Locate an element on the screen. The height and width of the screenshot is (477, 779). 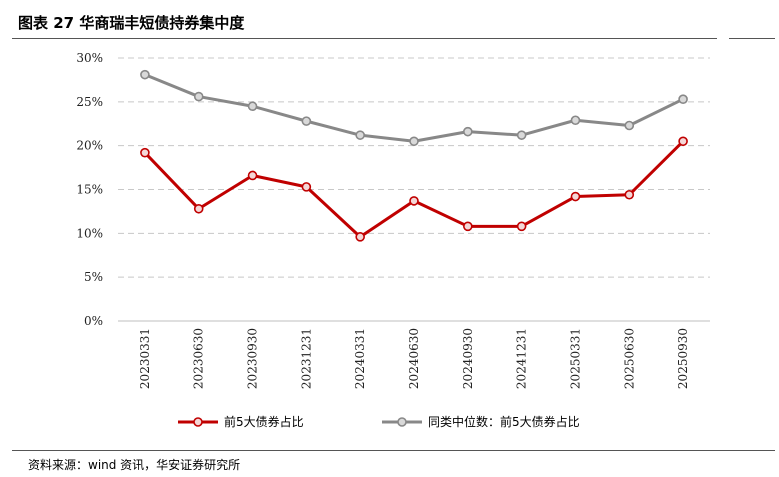
series-line is located at coordinates (414, 108).